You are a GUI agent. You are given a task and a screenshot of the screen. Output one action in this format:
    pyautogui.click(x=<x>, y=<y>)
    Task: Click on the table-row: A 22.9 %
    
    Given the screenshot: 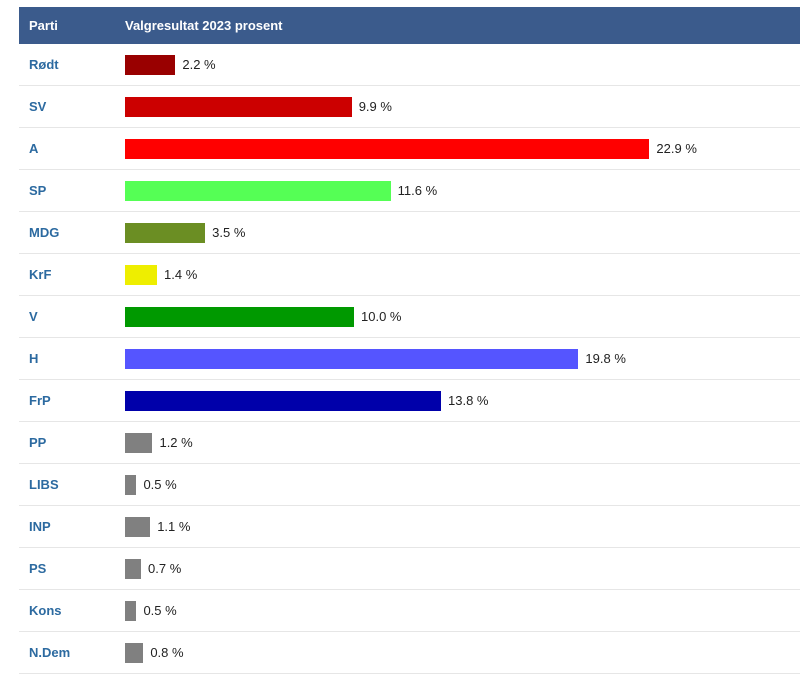 What is the action you would take?
    pyautogui.click(x=409, y=149)
    